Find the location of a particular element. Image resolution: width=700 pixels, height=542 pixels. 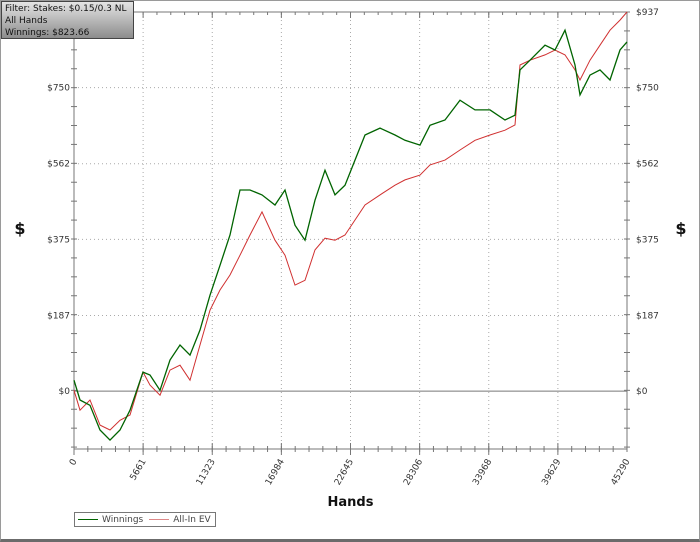

legend-swatch-ev is located at coordinates (159, 519).